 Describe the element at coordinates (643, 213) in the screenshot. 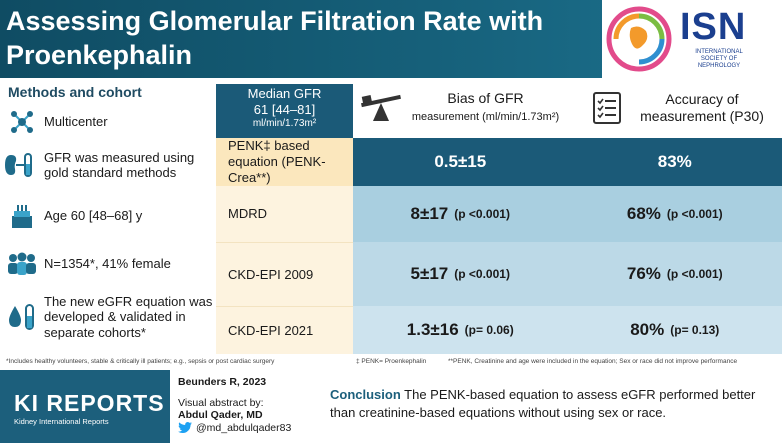

I see `accuracy-number: 68%` at that location.